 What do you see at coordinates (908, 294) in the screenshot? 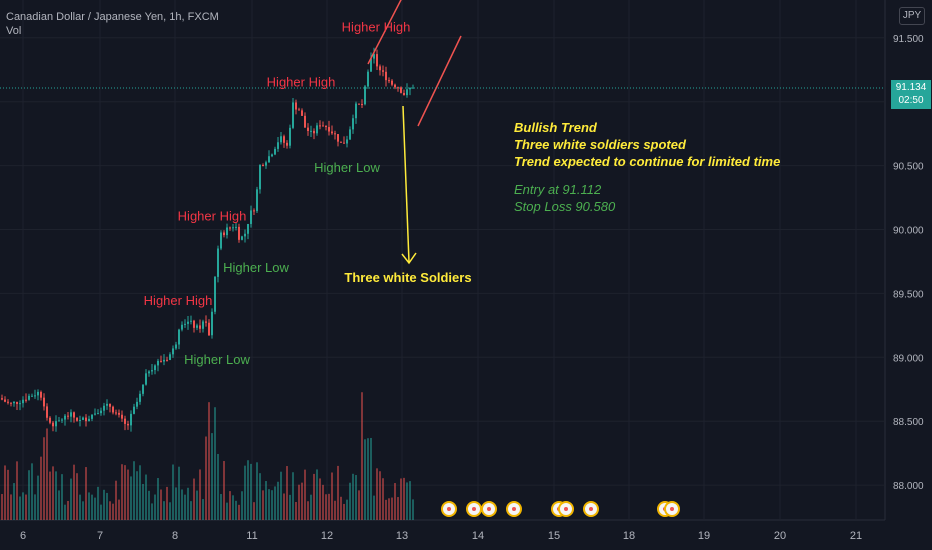
I see `y-tick-label: 89.500` at bounding box center [908, 294].